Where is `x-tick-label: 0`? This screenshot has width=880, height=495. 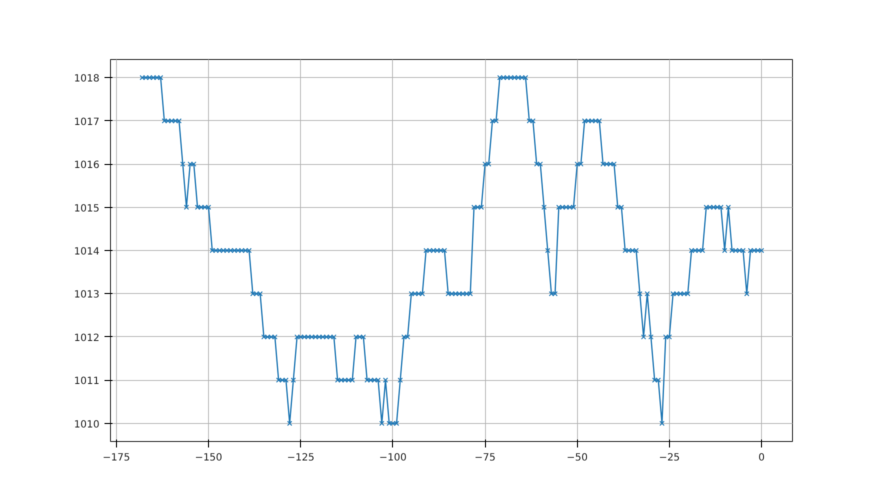
x-tick-label: 0 is located at coordinates (761, 458).